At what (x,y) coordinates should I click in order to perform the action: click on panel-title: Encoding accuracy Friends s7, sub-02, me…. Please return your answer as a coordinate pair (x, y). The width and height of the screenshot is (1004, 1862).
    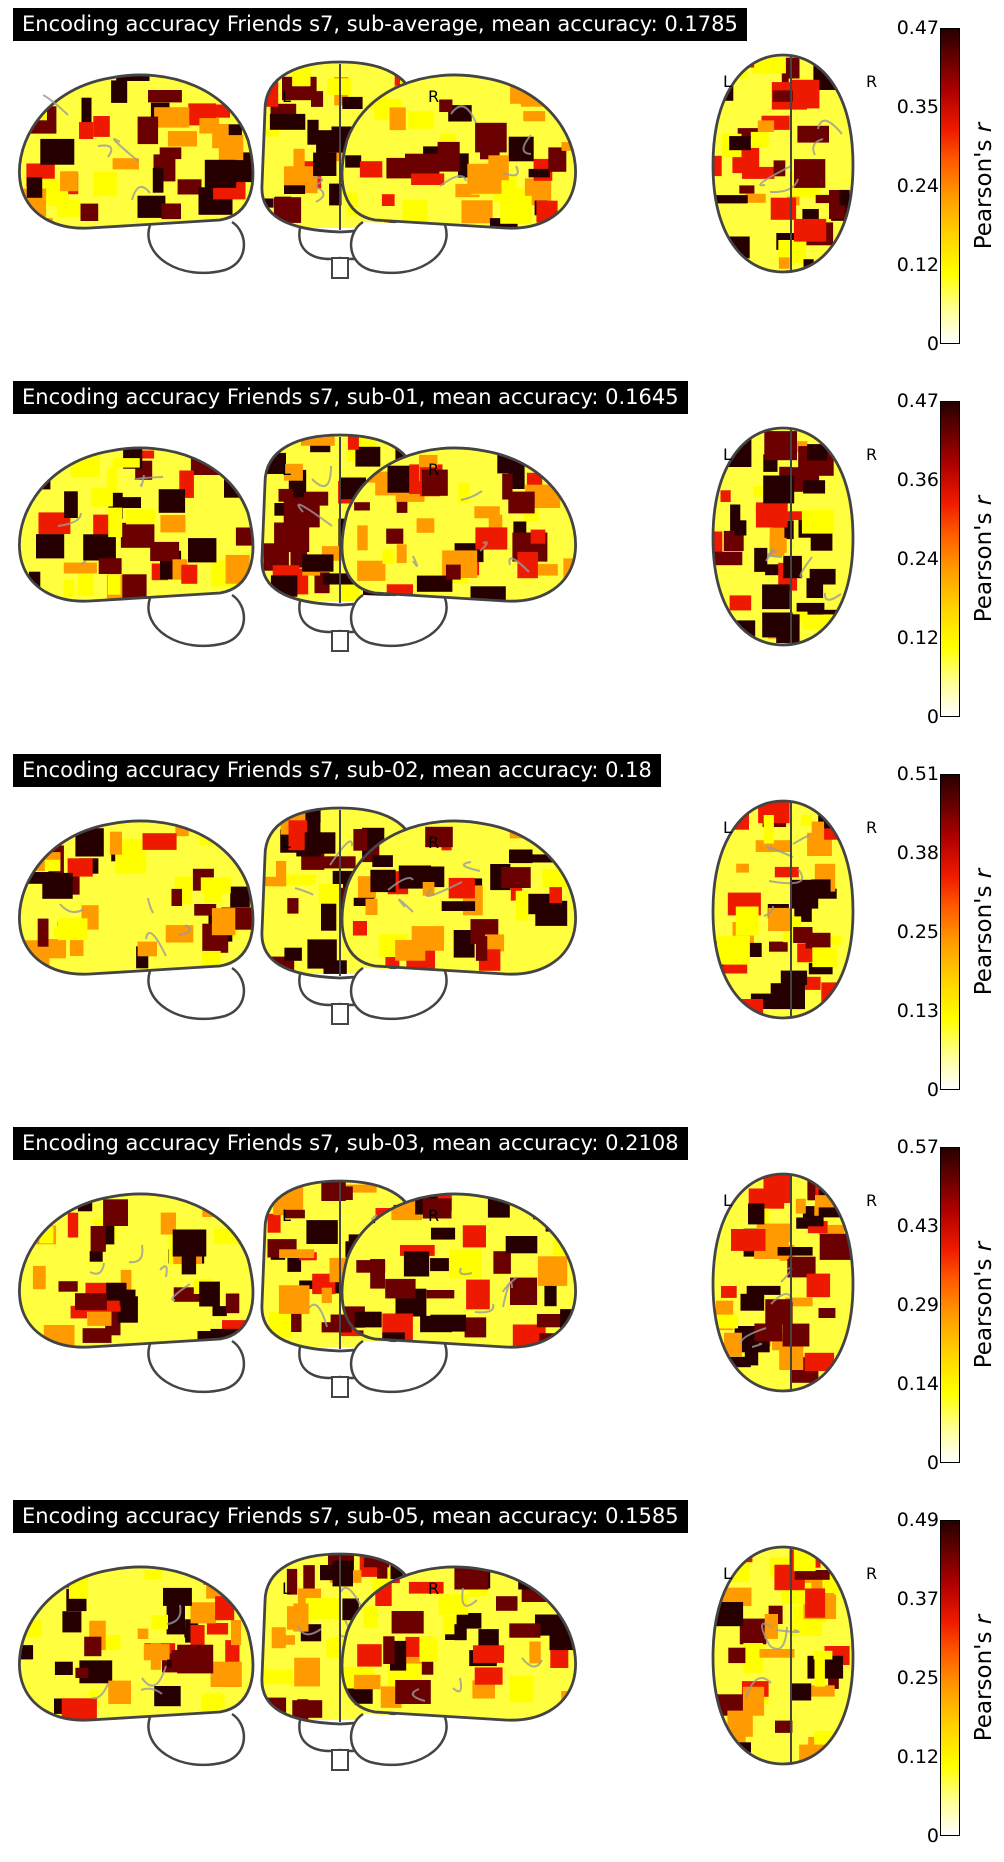
    Looking at the image, I should click on (337, 770).